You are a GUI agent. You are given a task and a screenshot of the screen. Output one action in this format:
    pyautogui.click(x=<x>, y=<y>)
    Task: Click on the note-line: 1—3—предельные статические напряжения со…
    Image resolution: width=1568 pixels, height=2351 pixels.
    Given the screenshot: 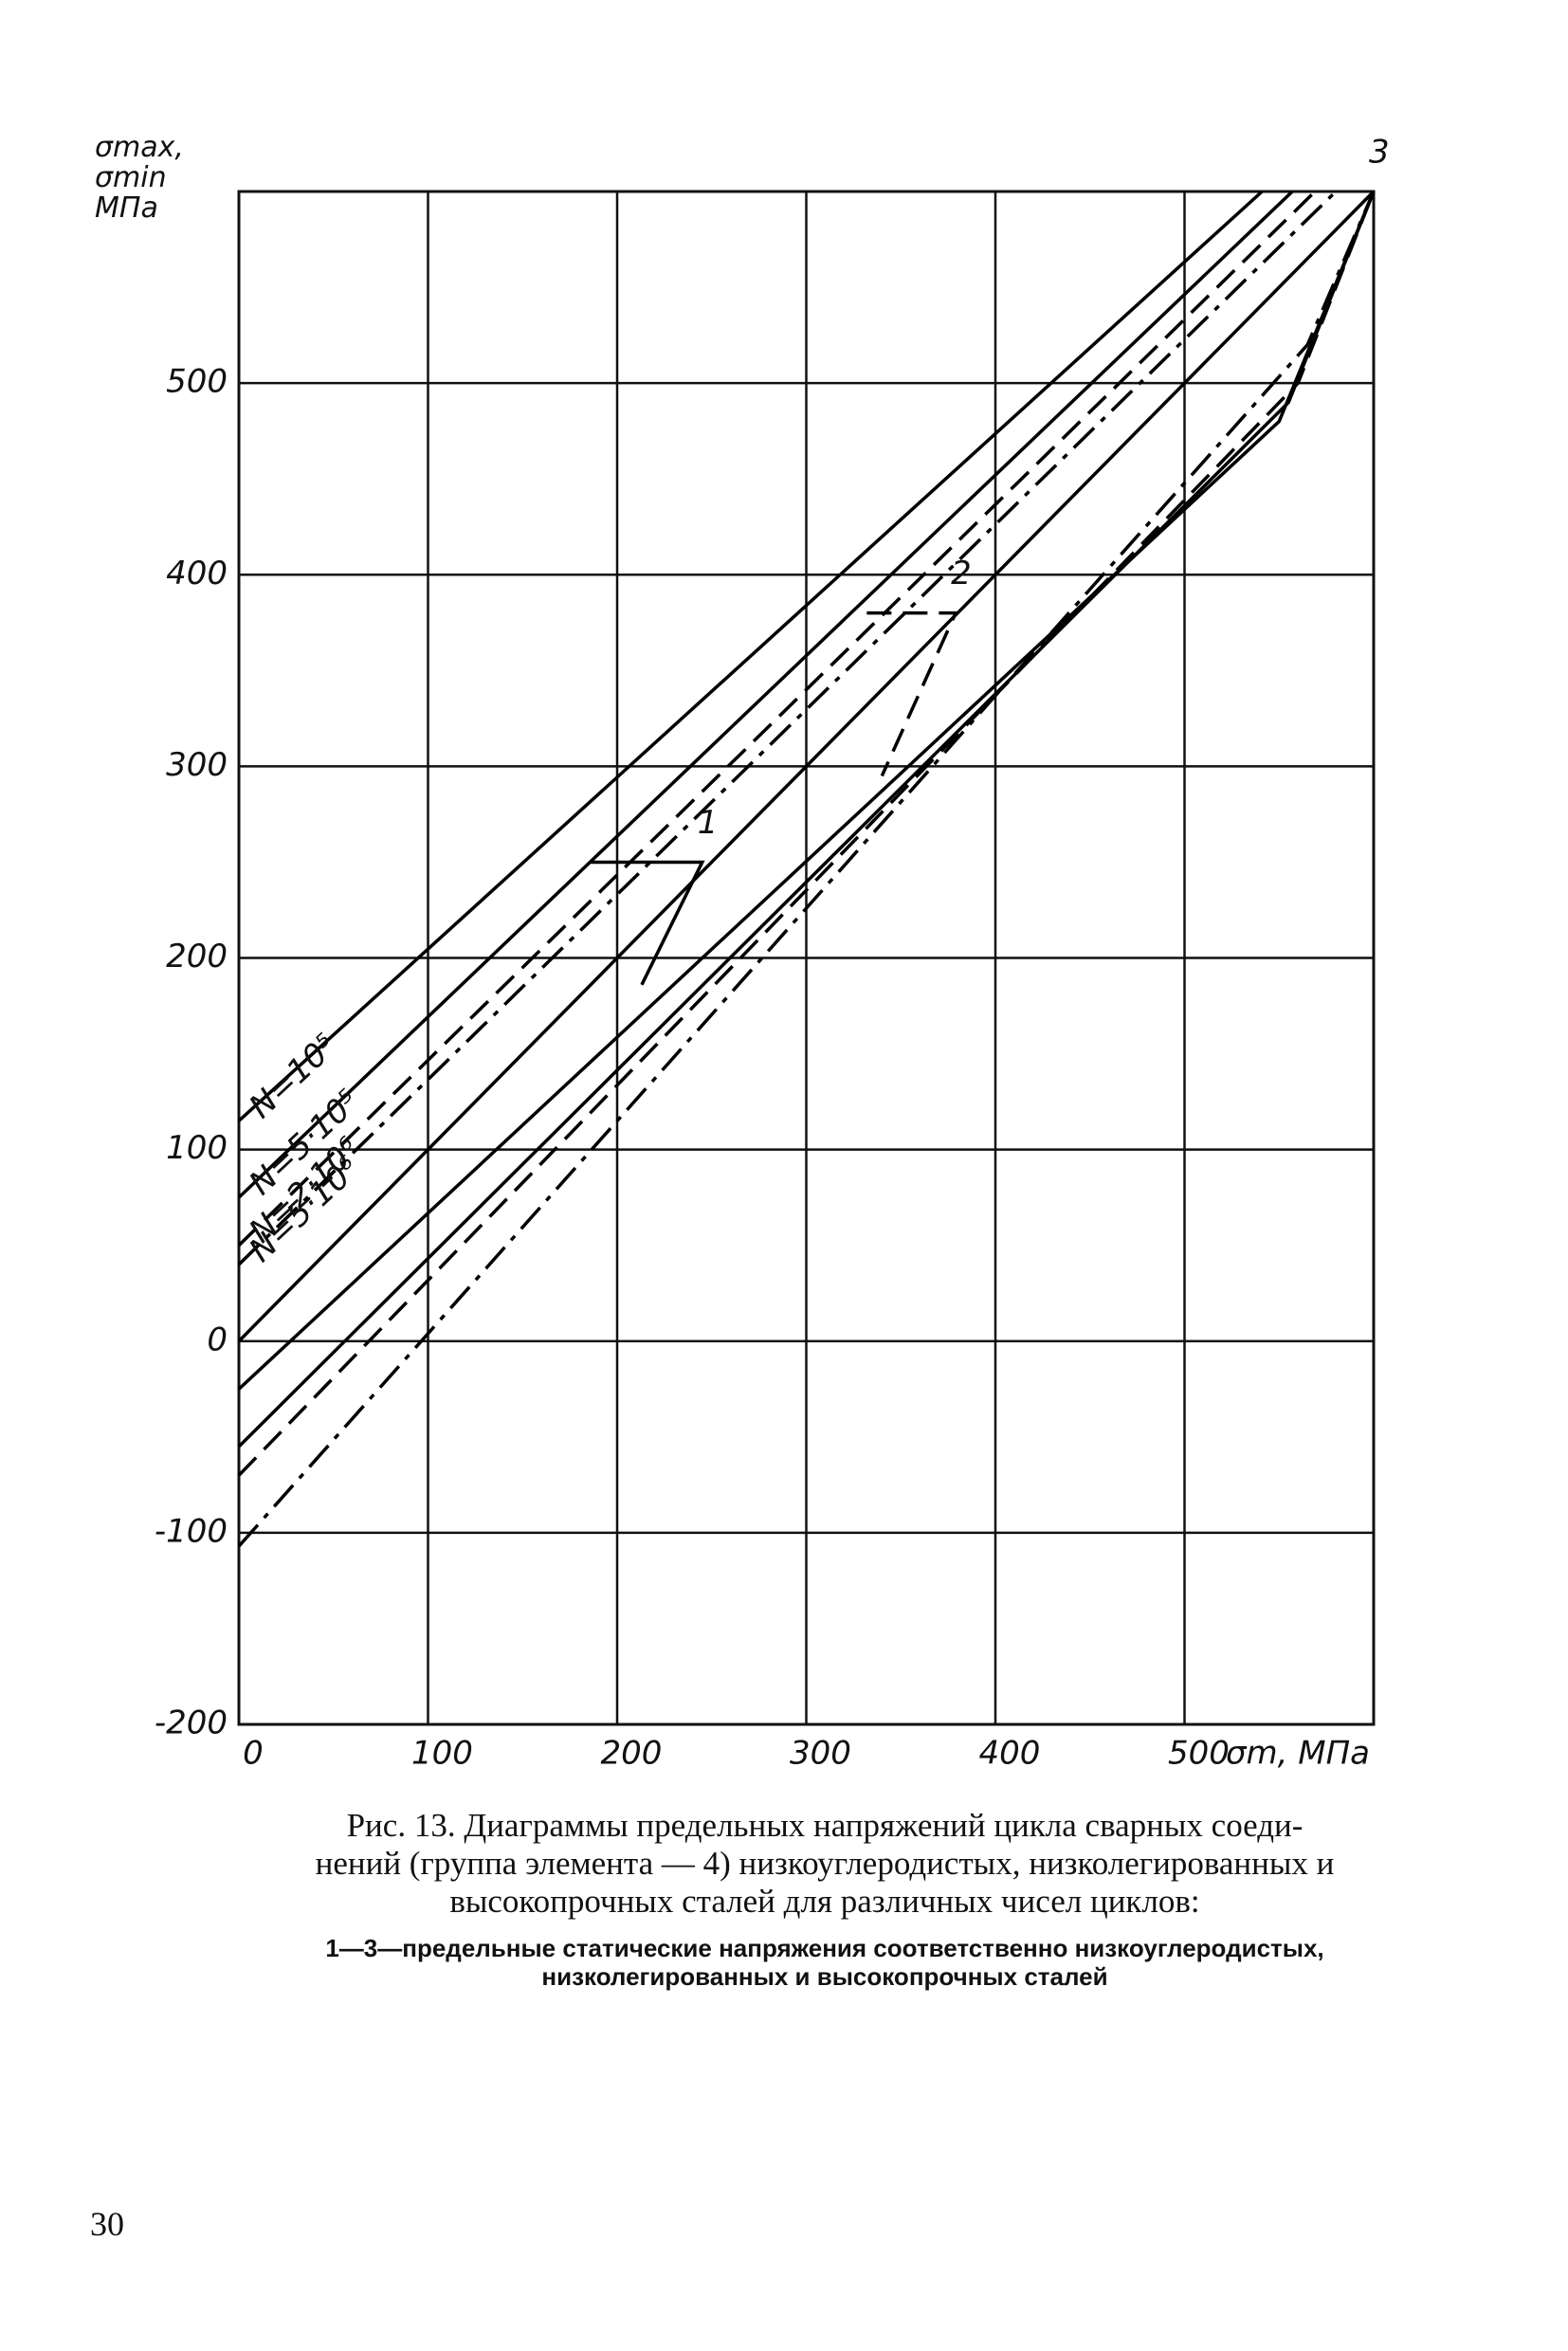 What is the action you would take?
    pyautogui.click(x=824, y=1948)
    